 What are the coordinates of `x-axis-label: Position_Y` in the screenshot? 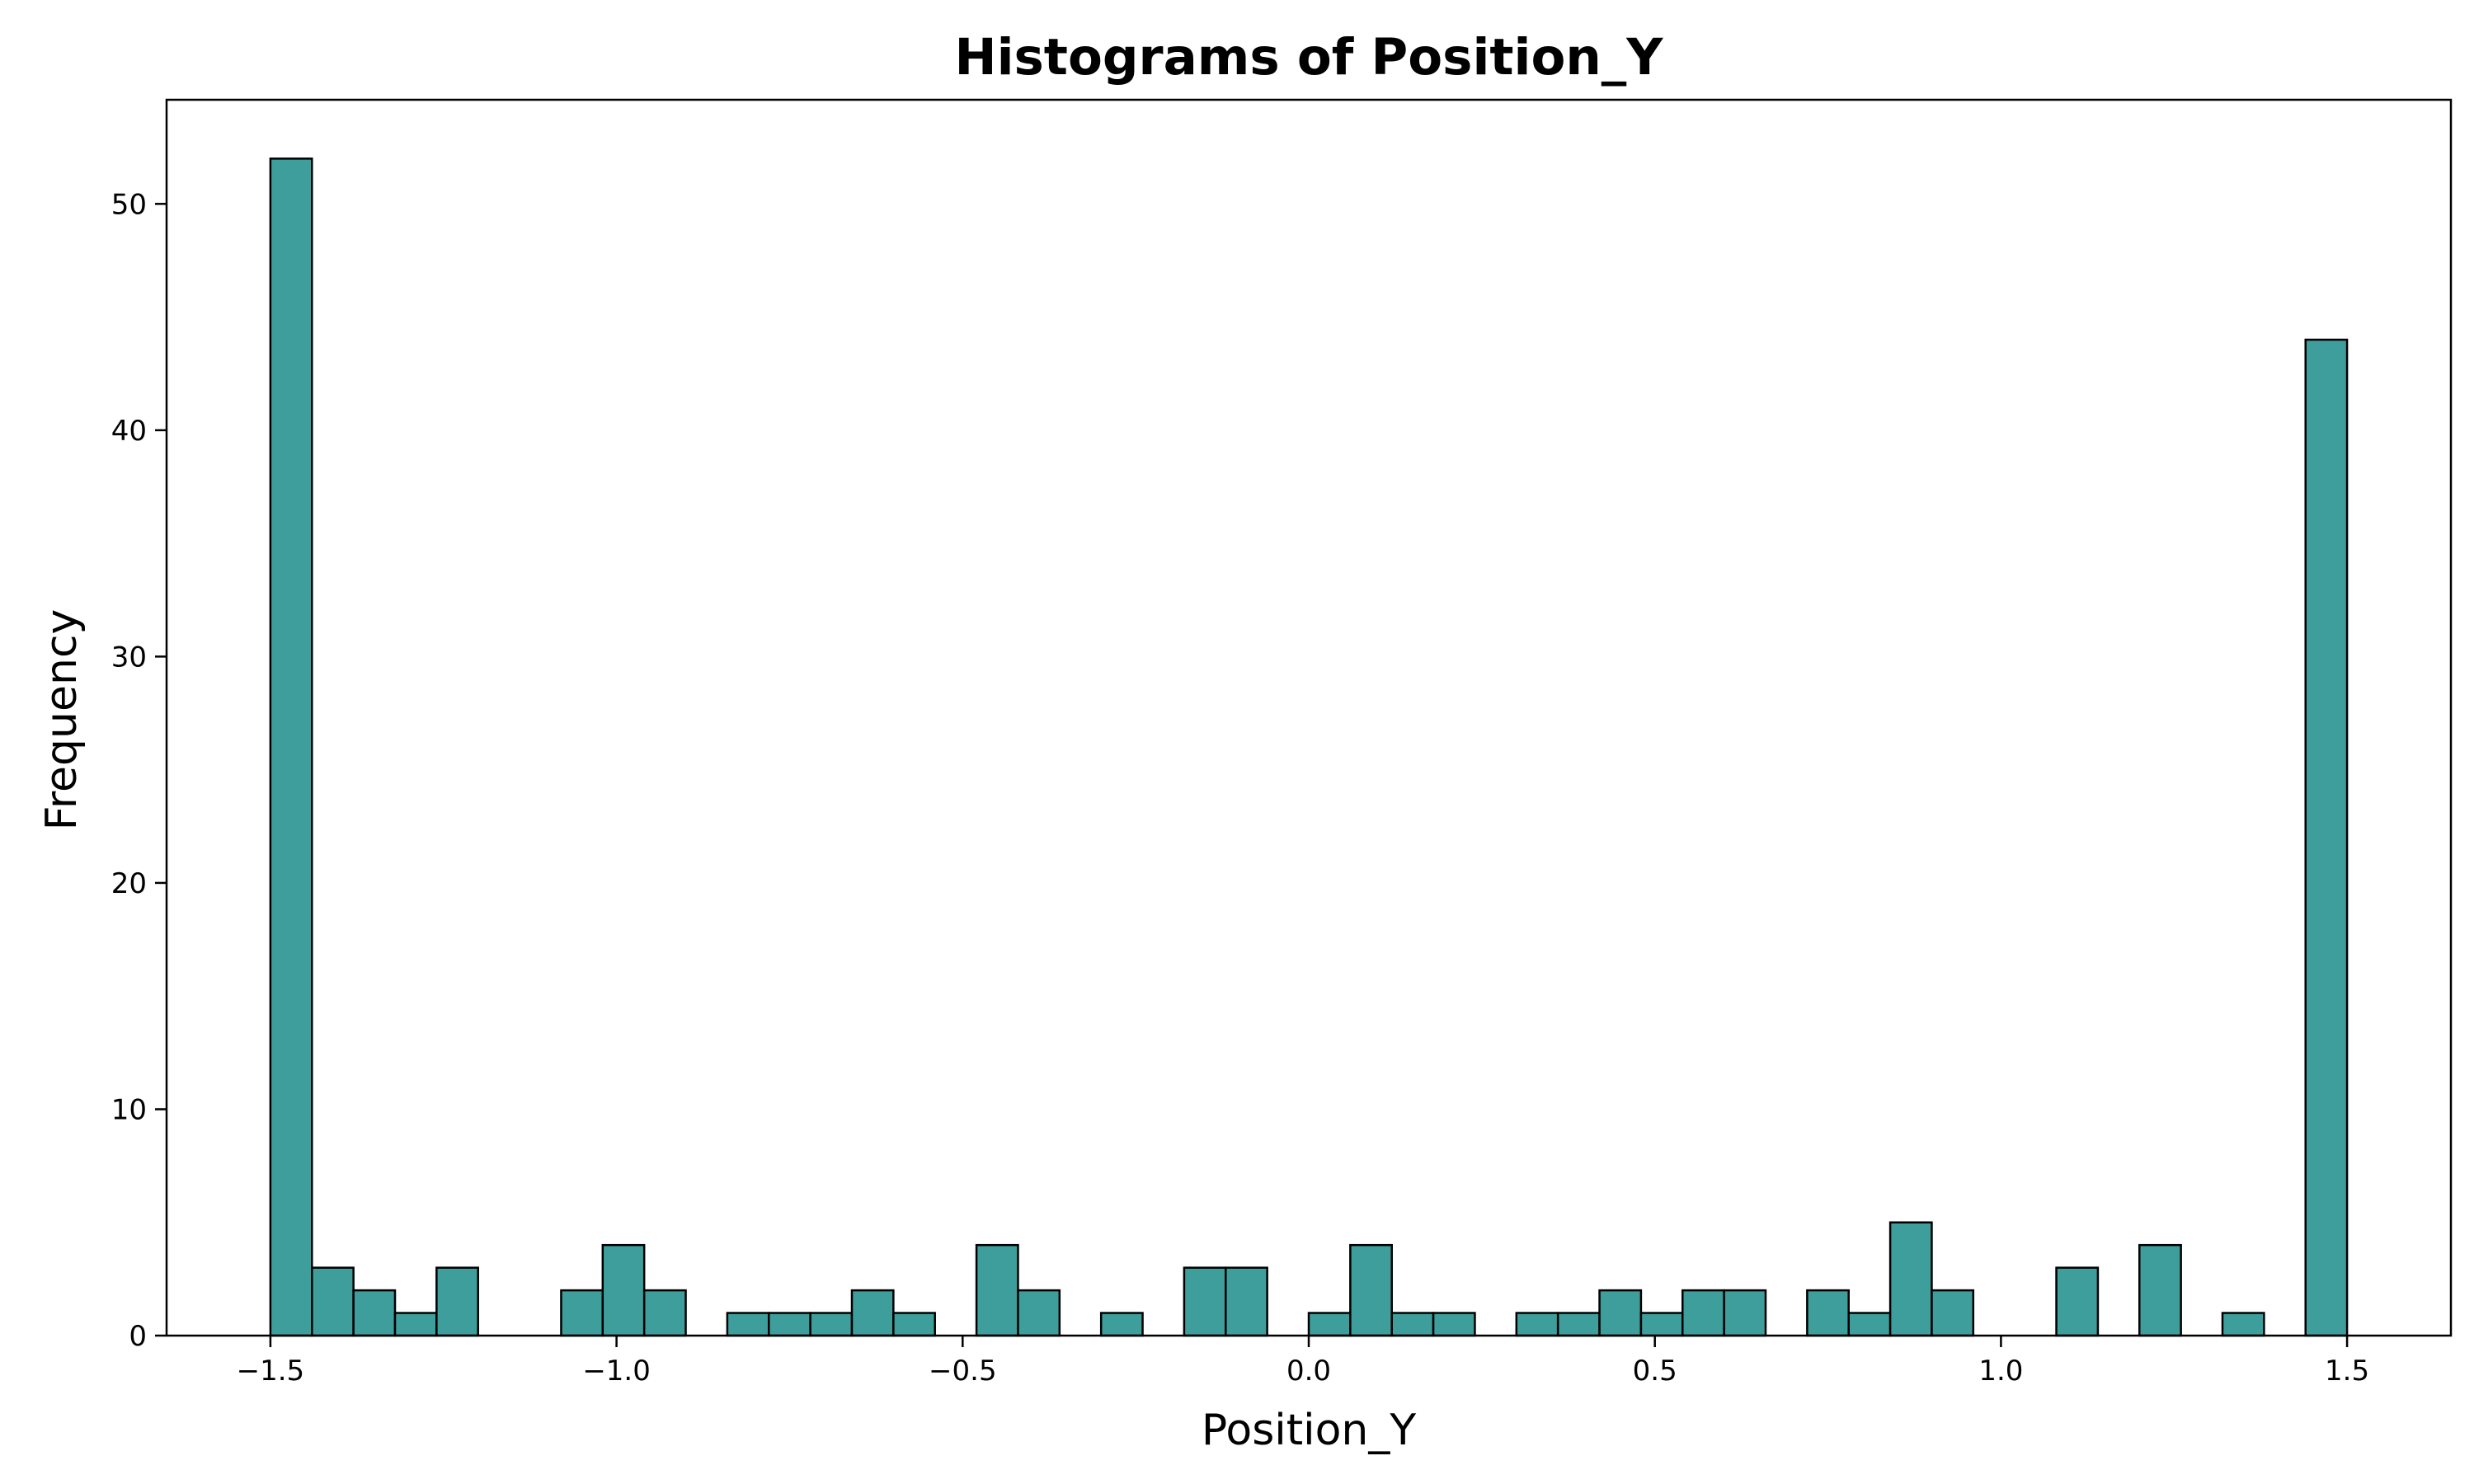 It's located at (1309, 1430).